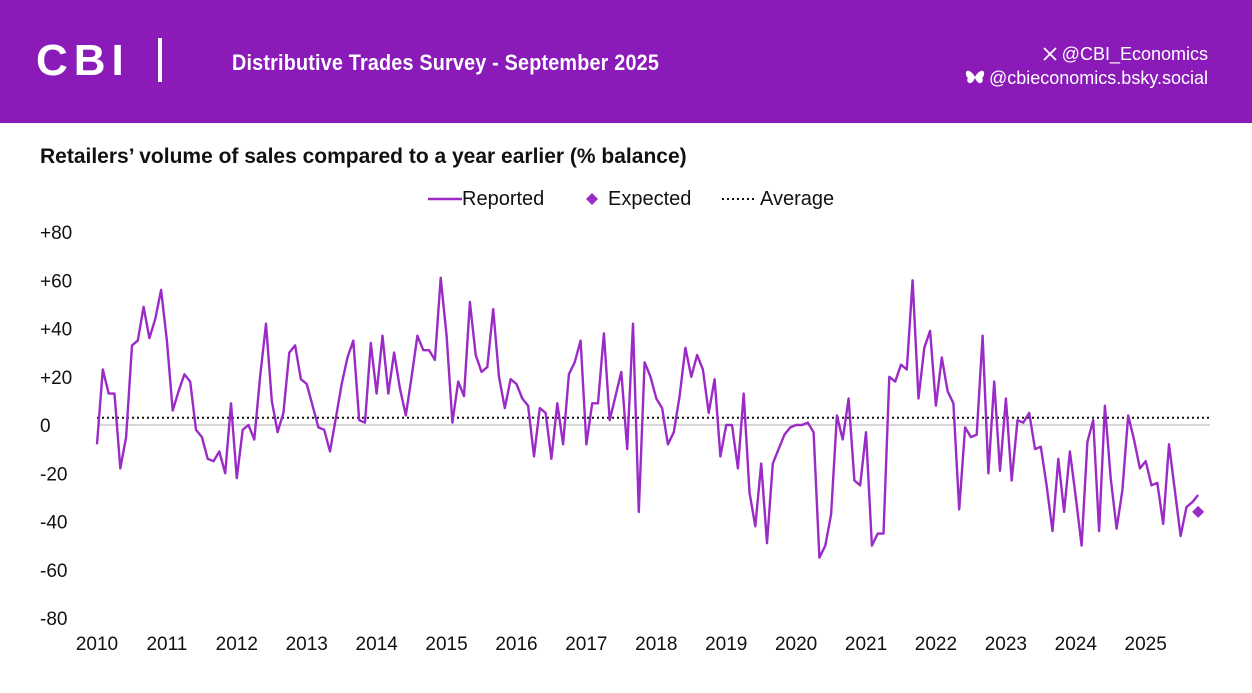 The image size is (1252, 693). What do you see at coordinates (45, 426) in the screenshot?
I see `y-tick-label: 0` at bounding box center [45, 426].